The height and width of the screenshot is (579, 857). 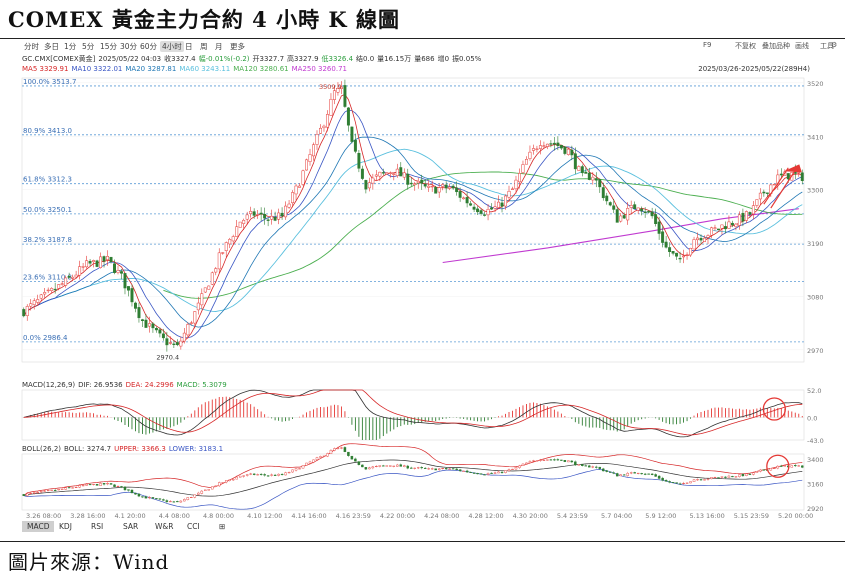 What do you see at coordinates (51, 46) in the screenshot?
I see `period-1: 多日` at bounding box center [51, 46].